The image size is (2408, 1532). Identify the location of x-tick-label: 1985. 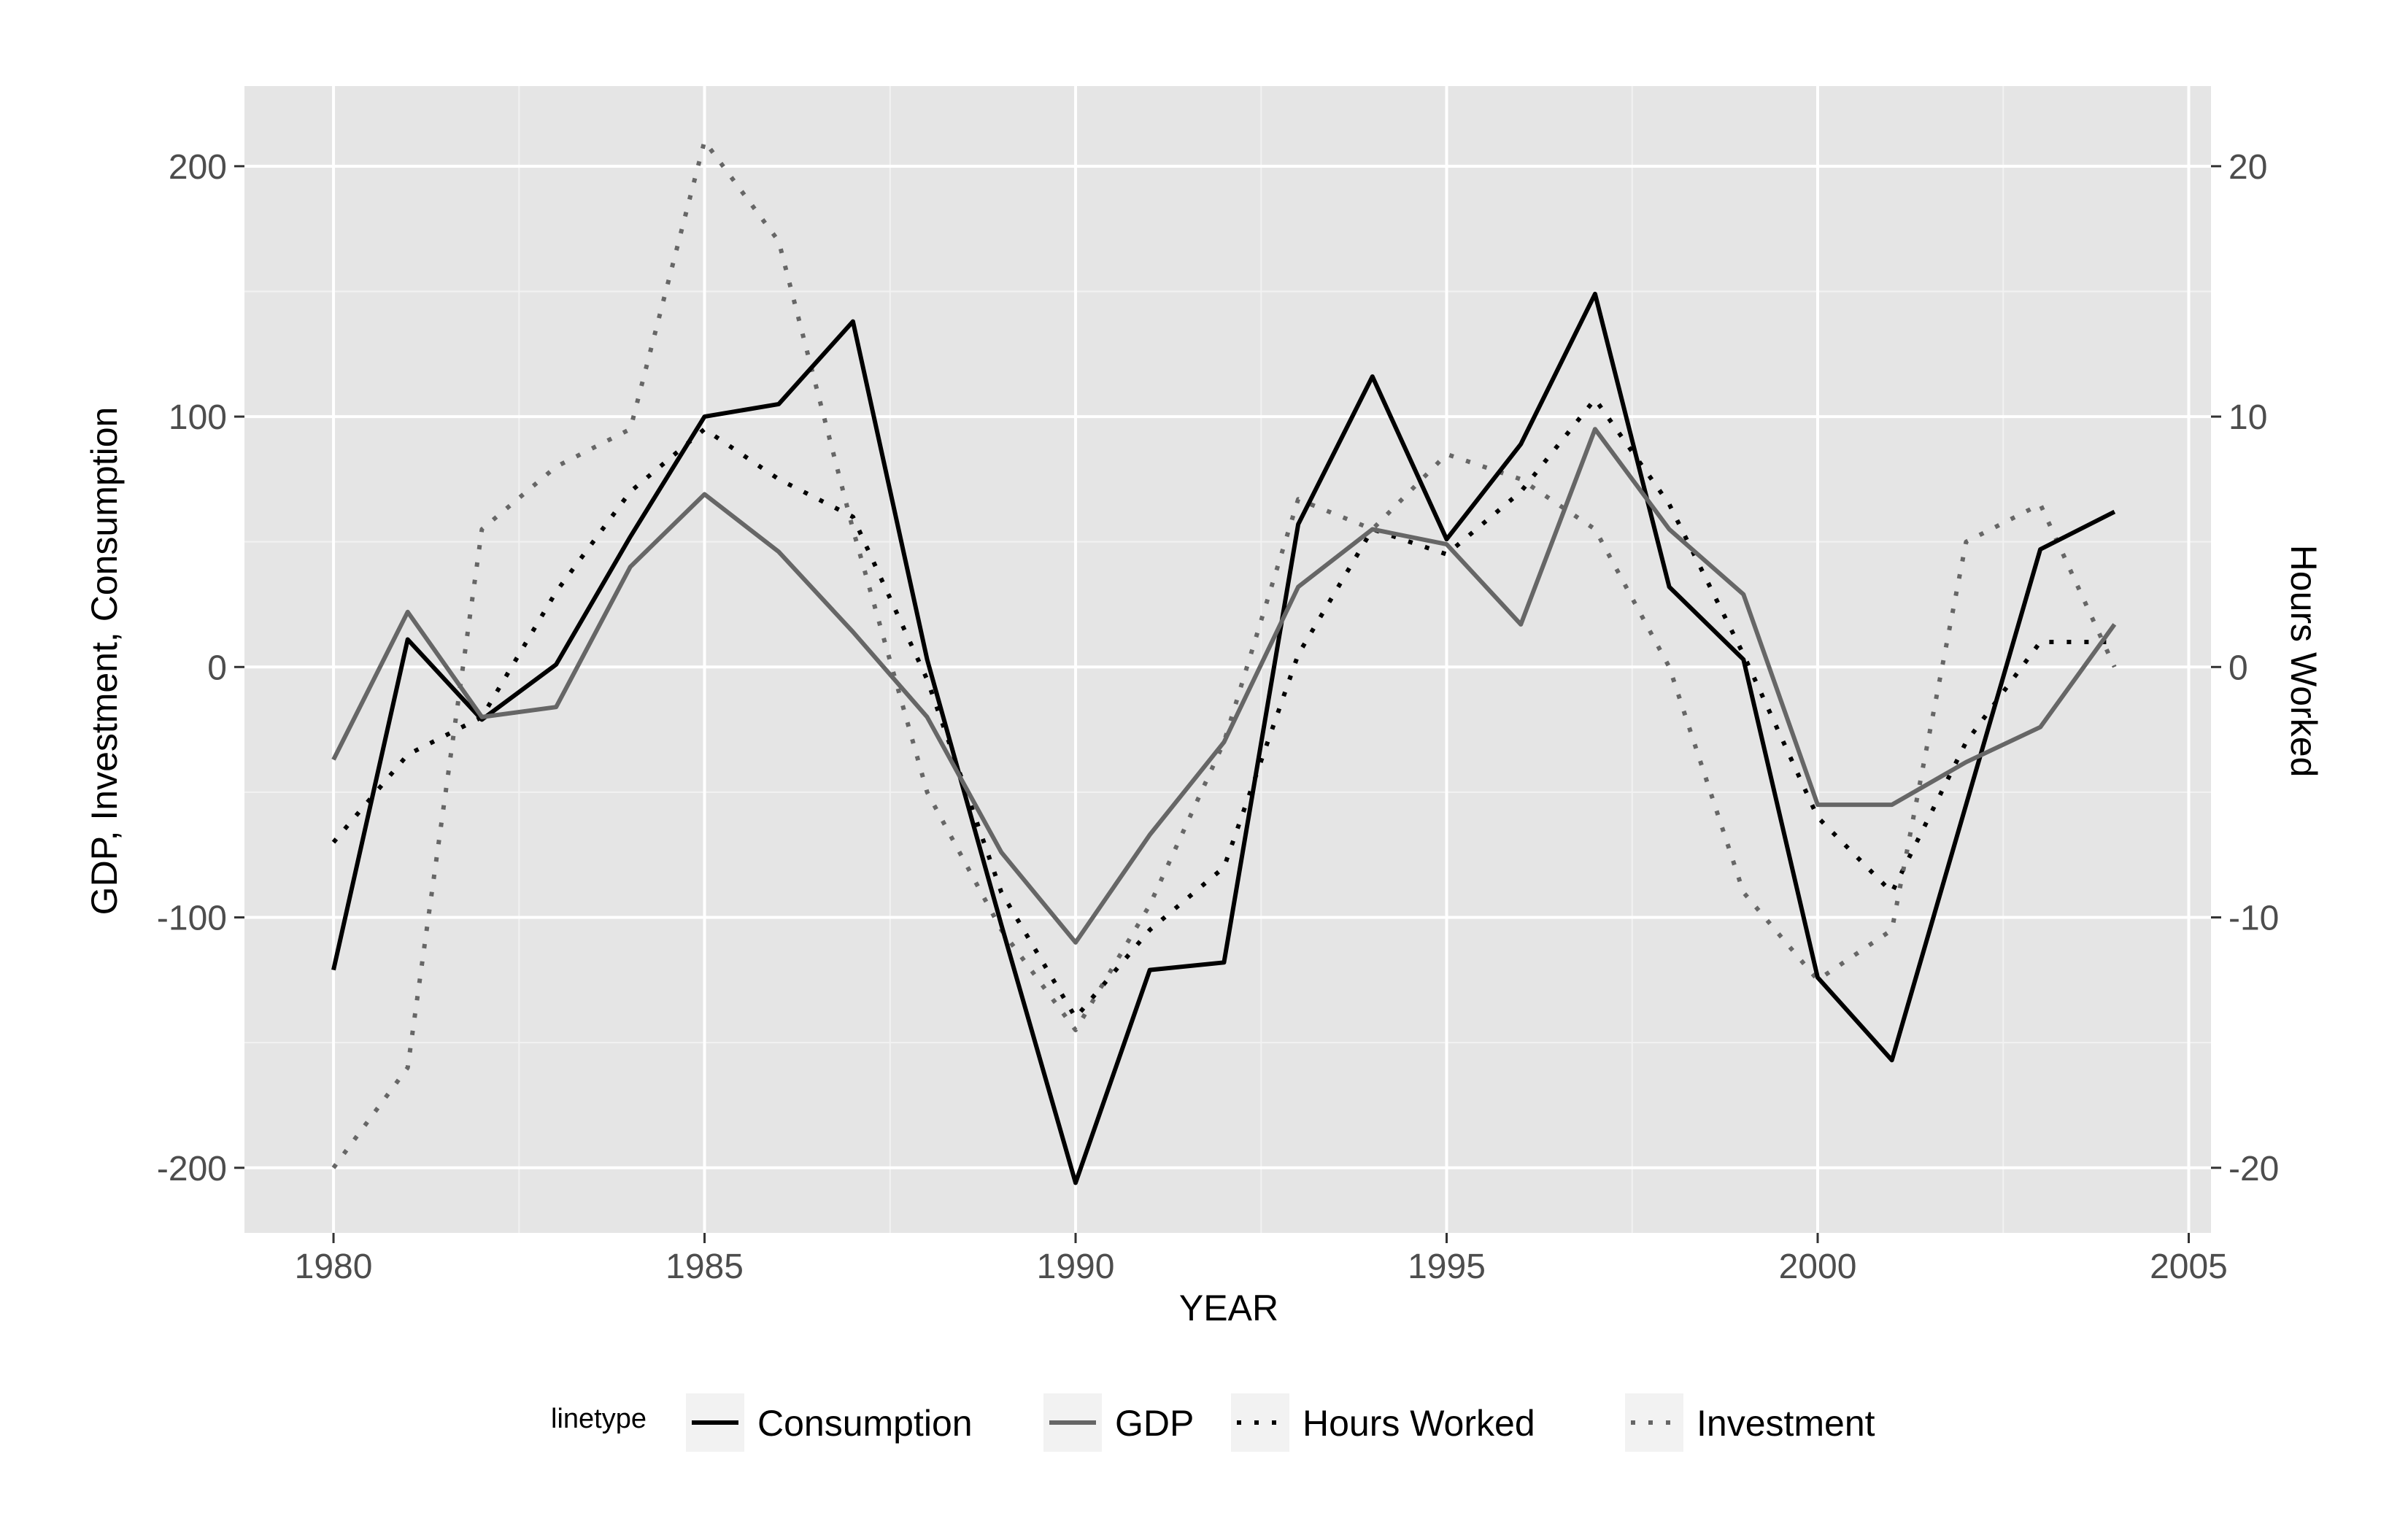
(704, 1267).